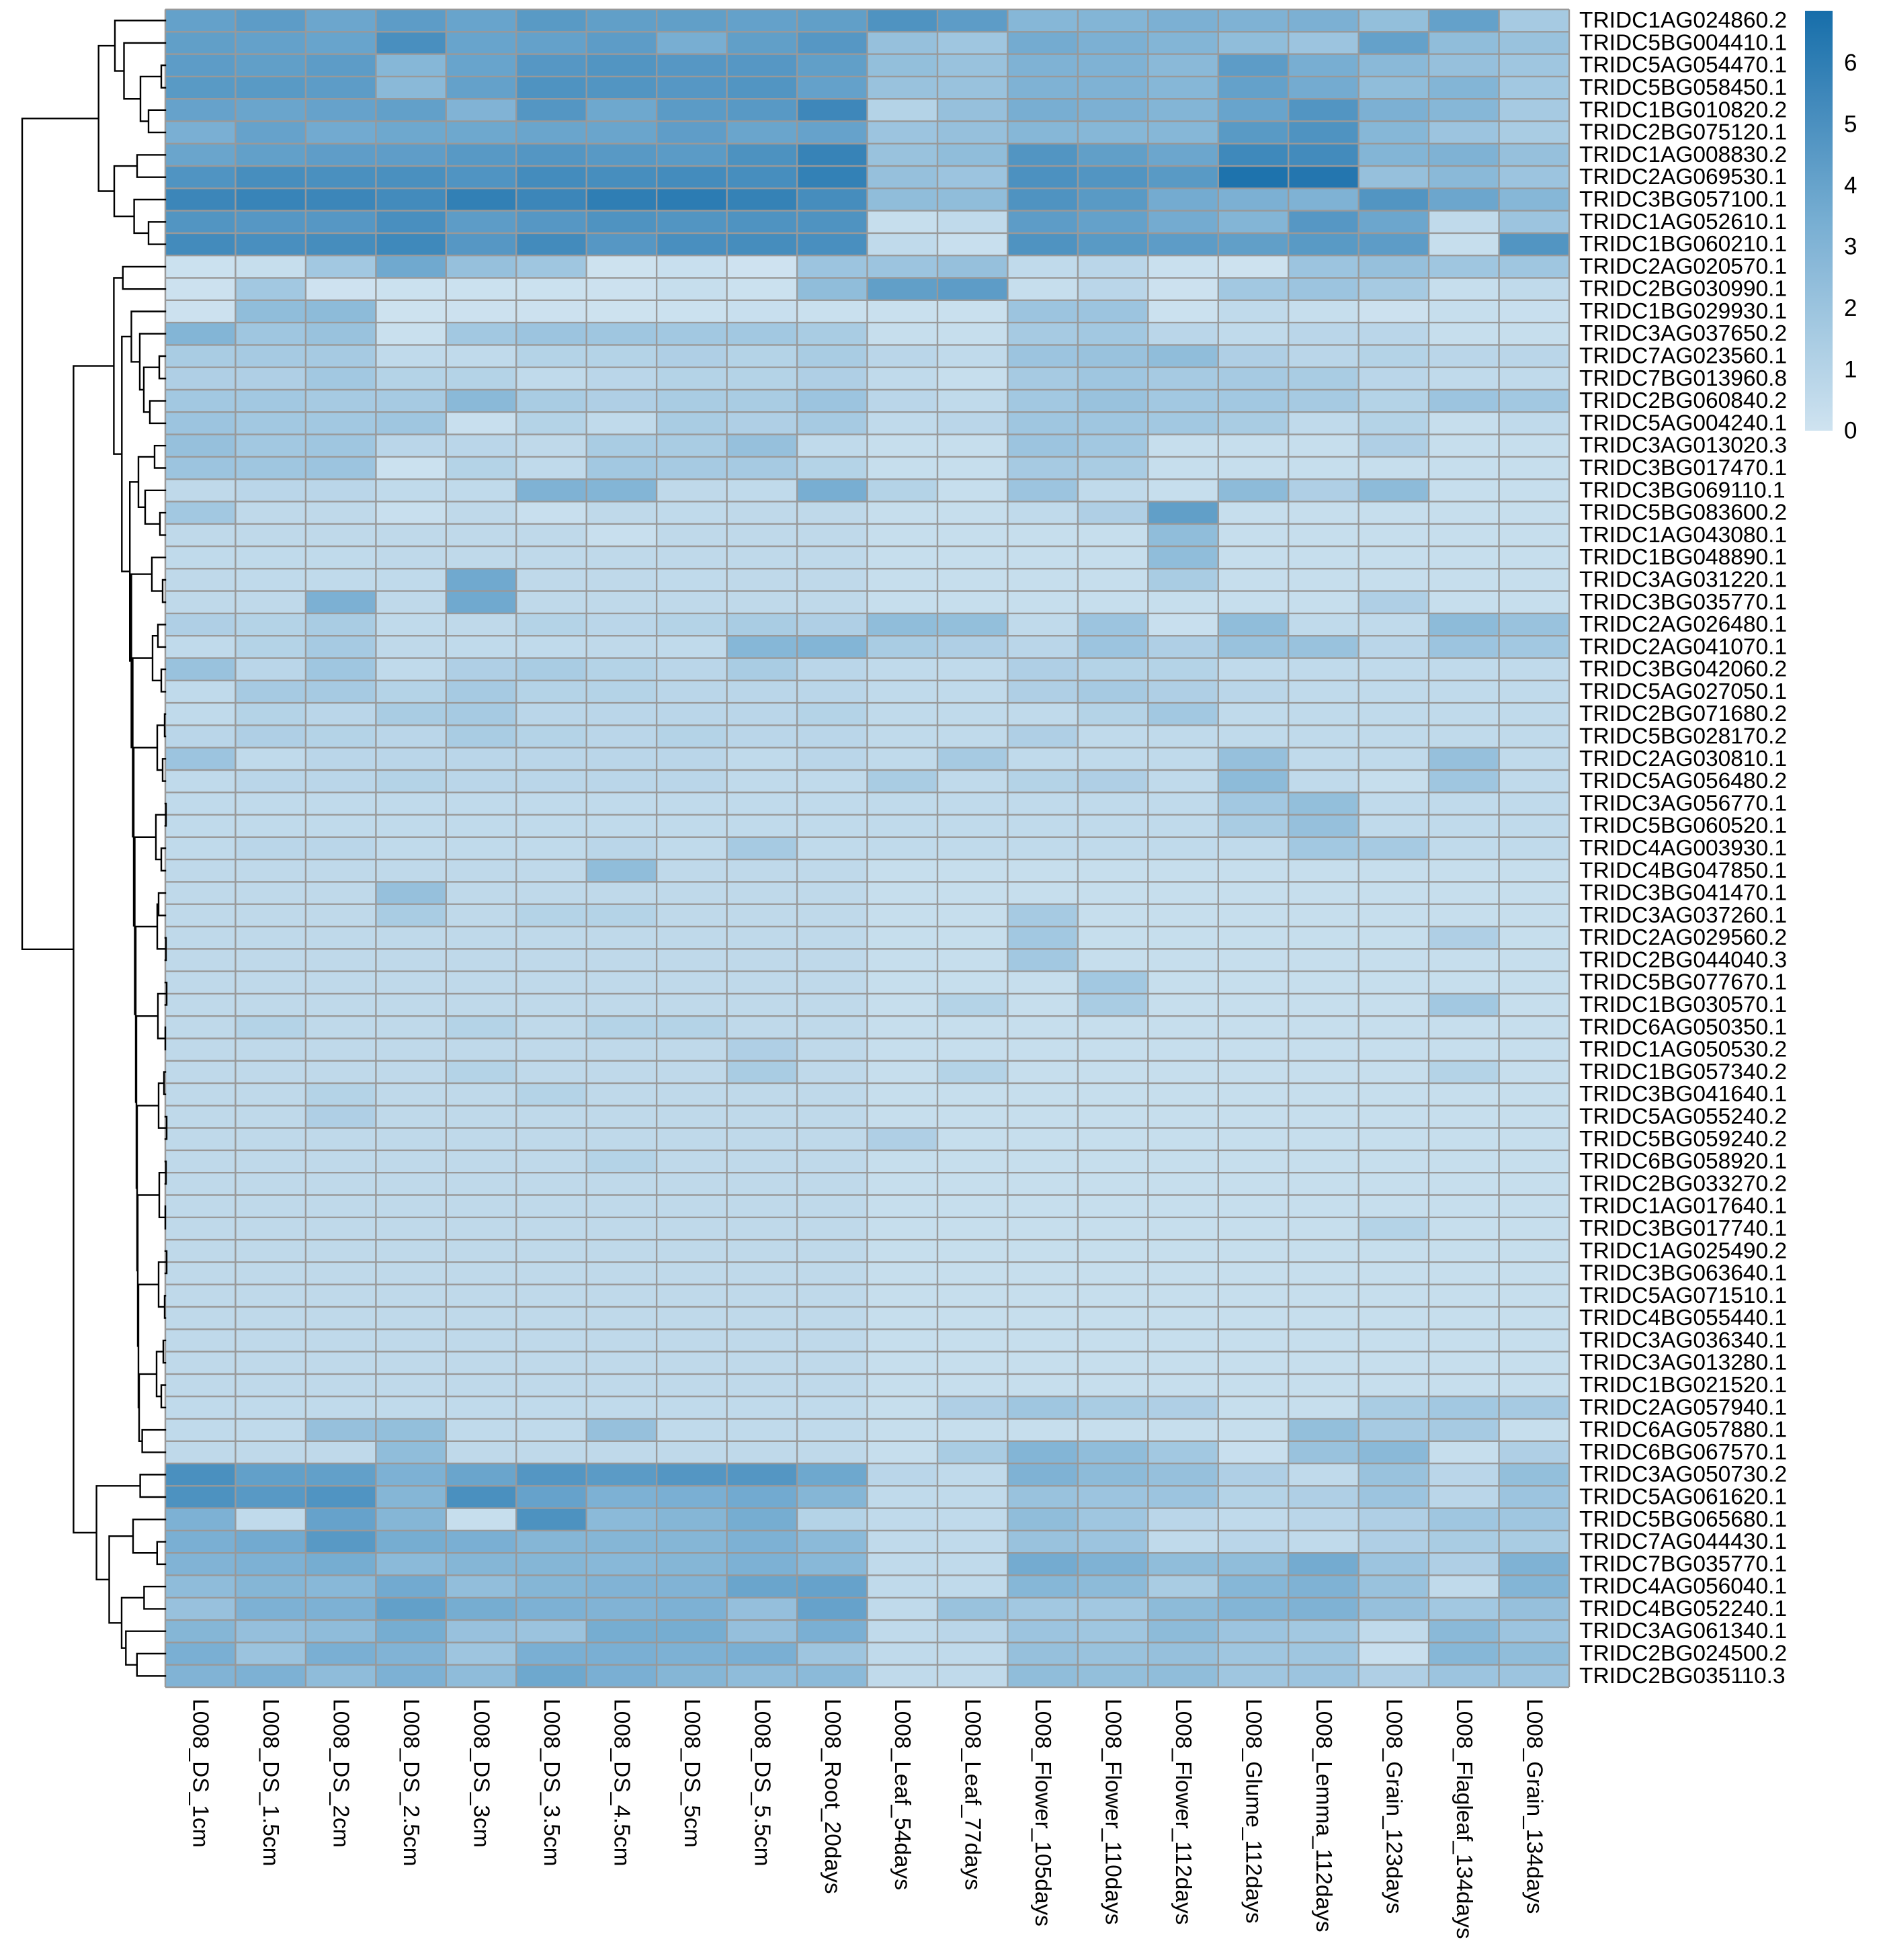 The width and height of the screenshot is (1885, 1960). Describe the element at coordinates (1683, 1385) in the screenshot. I see `svg-text: TRIDC1BG021520.1` at that location.